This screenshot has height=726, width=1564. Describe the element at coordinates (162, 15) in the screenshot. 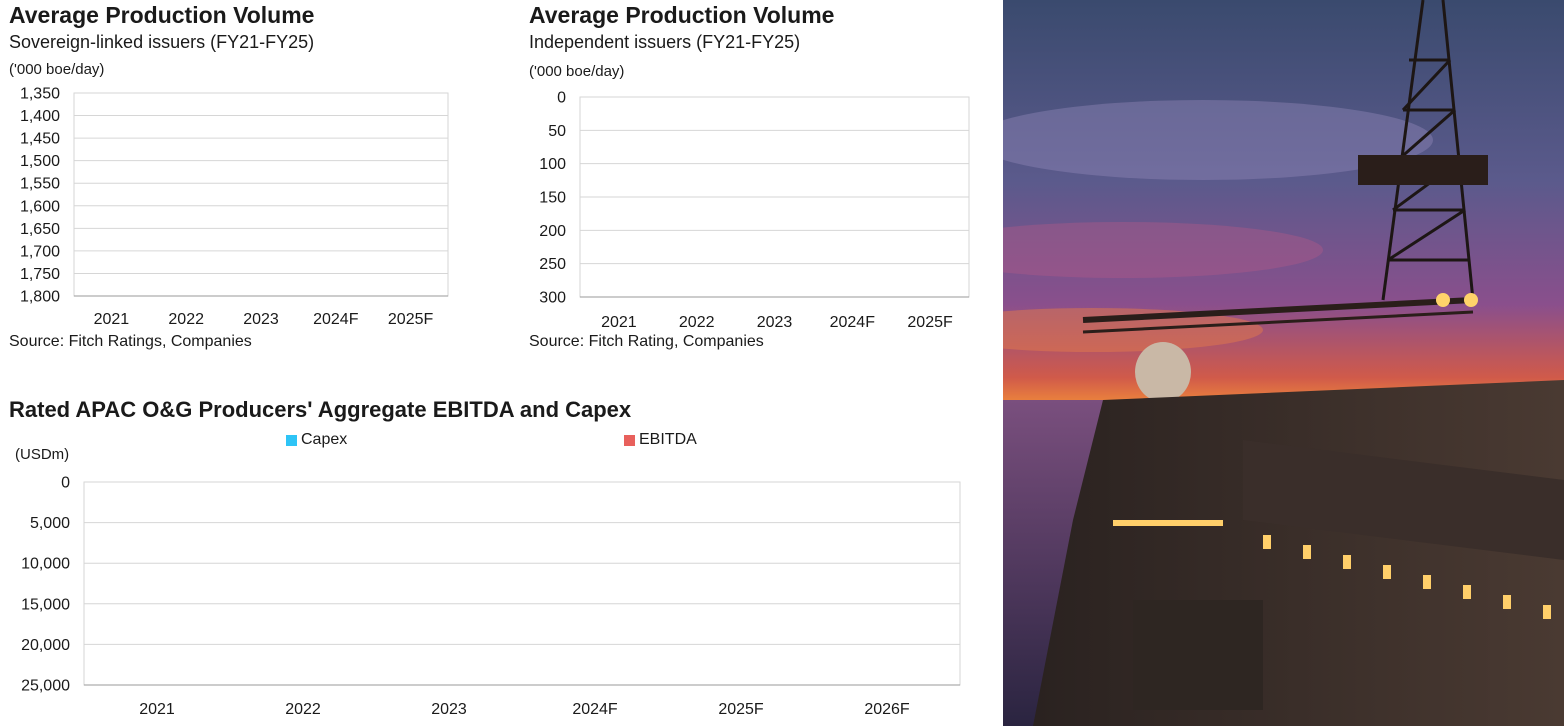

I see `chart-left-title: Average Production Volume` at that location.